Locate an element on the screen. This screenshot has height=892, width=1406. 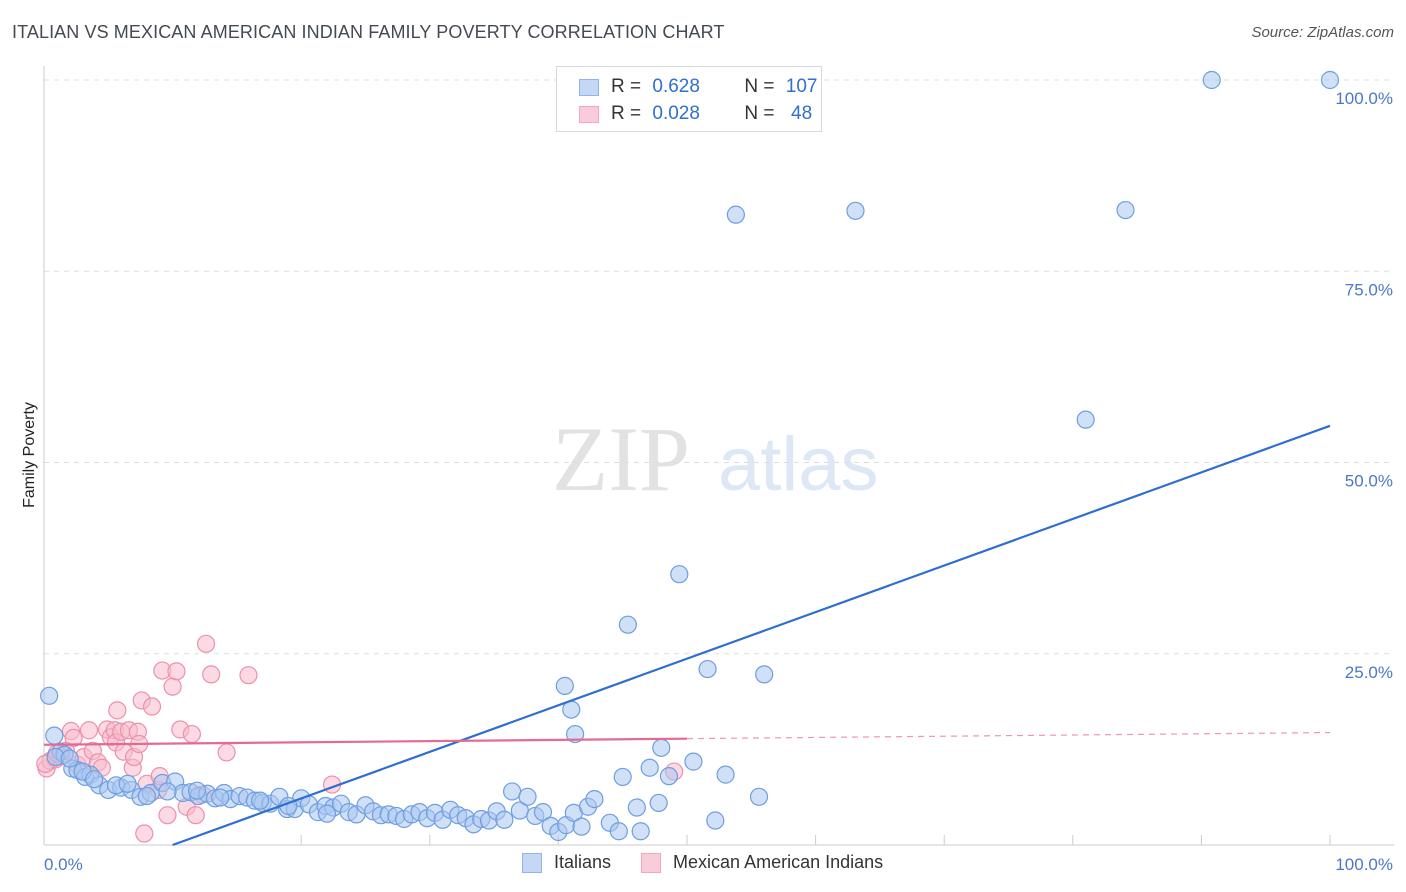
legend-r-value: 0.028 is located at coordinates (676, 113).